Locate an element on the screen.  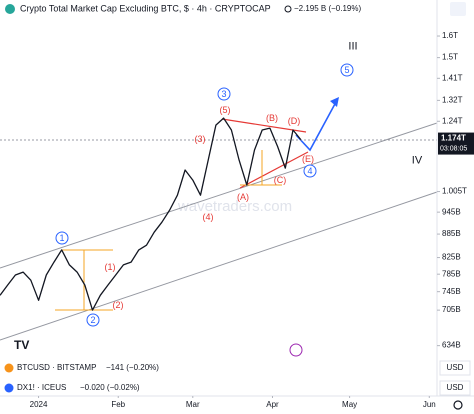
y-tick-label: 1.005T is located at coordinates (454, 191).